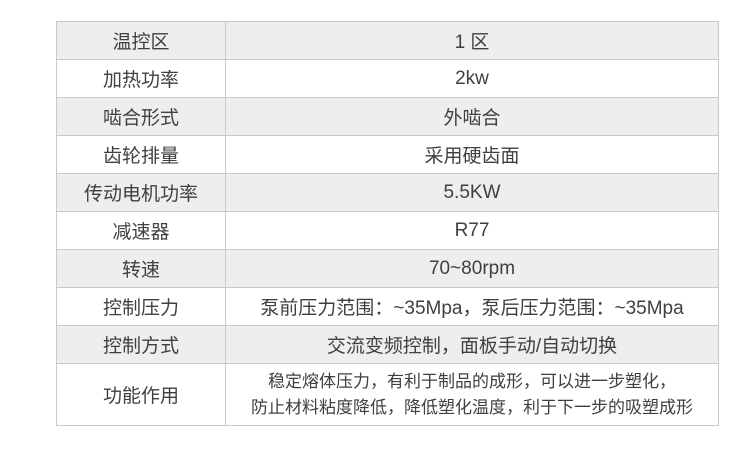  I want to click on spec-label: 齿轮排量, so click(141, 154).